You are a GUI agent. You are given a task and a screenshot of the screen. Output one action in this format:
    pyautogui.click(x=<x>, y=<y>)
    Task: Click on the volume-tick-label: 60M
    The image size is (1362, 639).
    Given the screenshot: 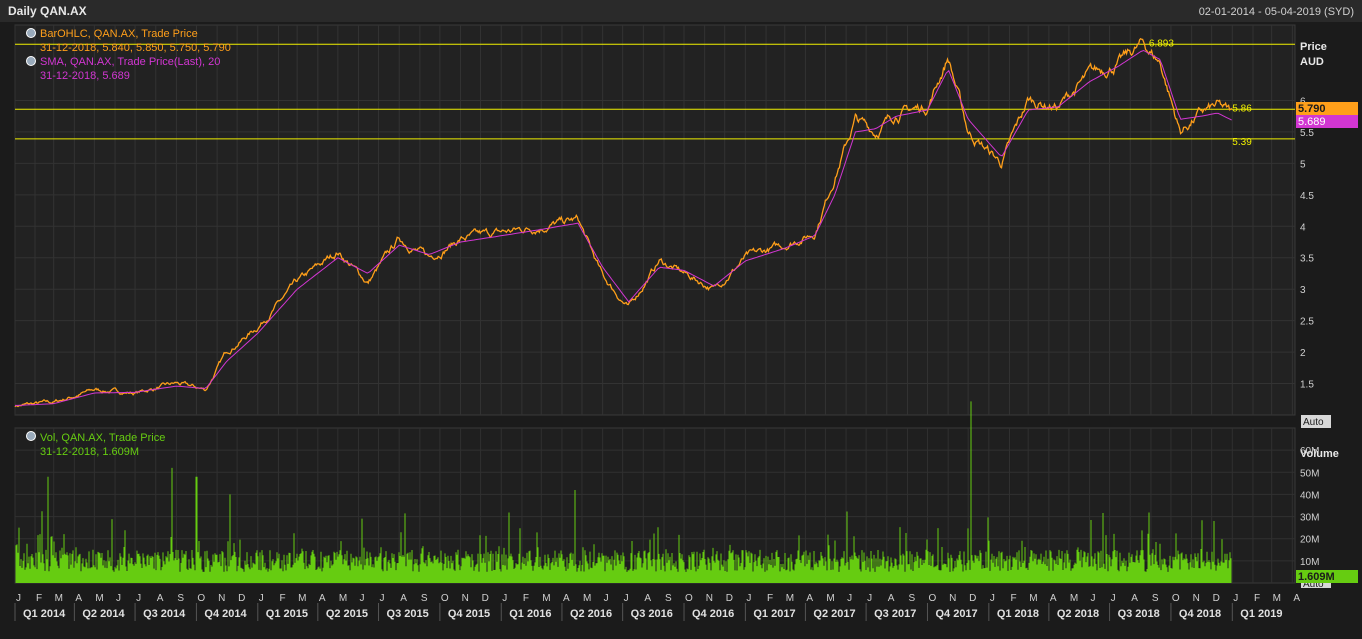 What is the action you would take?
    pyautogui.click(x=1309, y=451)
    